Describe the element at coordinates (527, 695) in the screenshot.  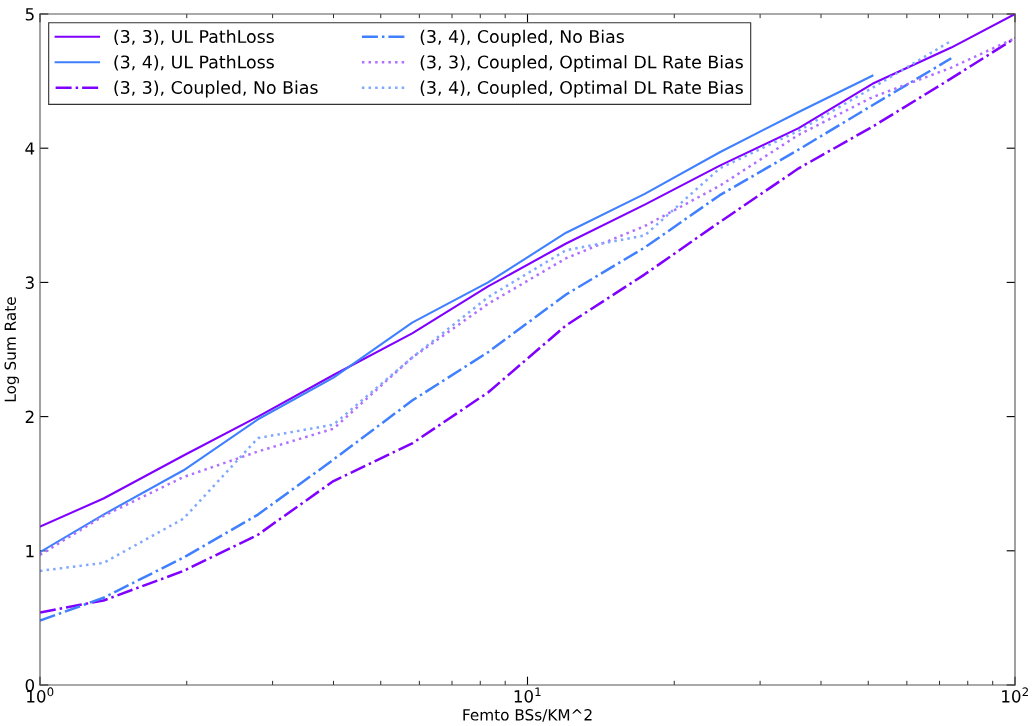
I see `x-tick-label: 10$^{1}$` at that location.